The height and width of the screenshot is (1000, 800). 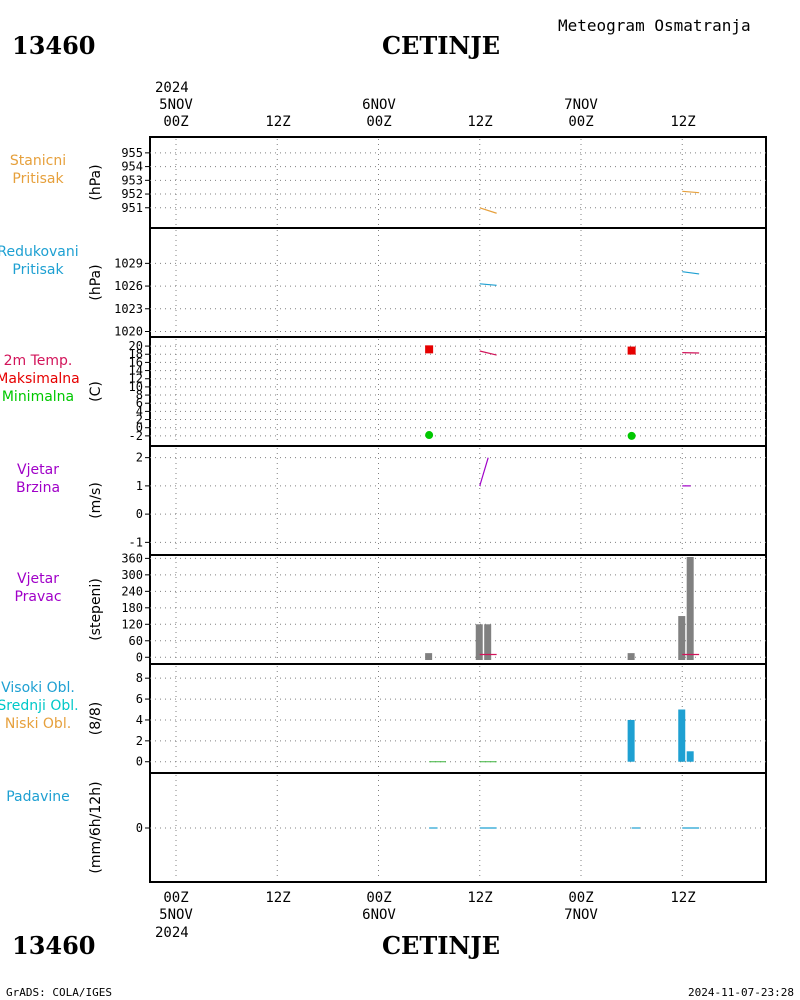 I want to click on y-axis-unit-label: (m/s), so click(x=96, y=500).